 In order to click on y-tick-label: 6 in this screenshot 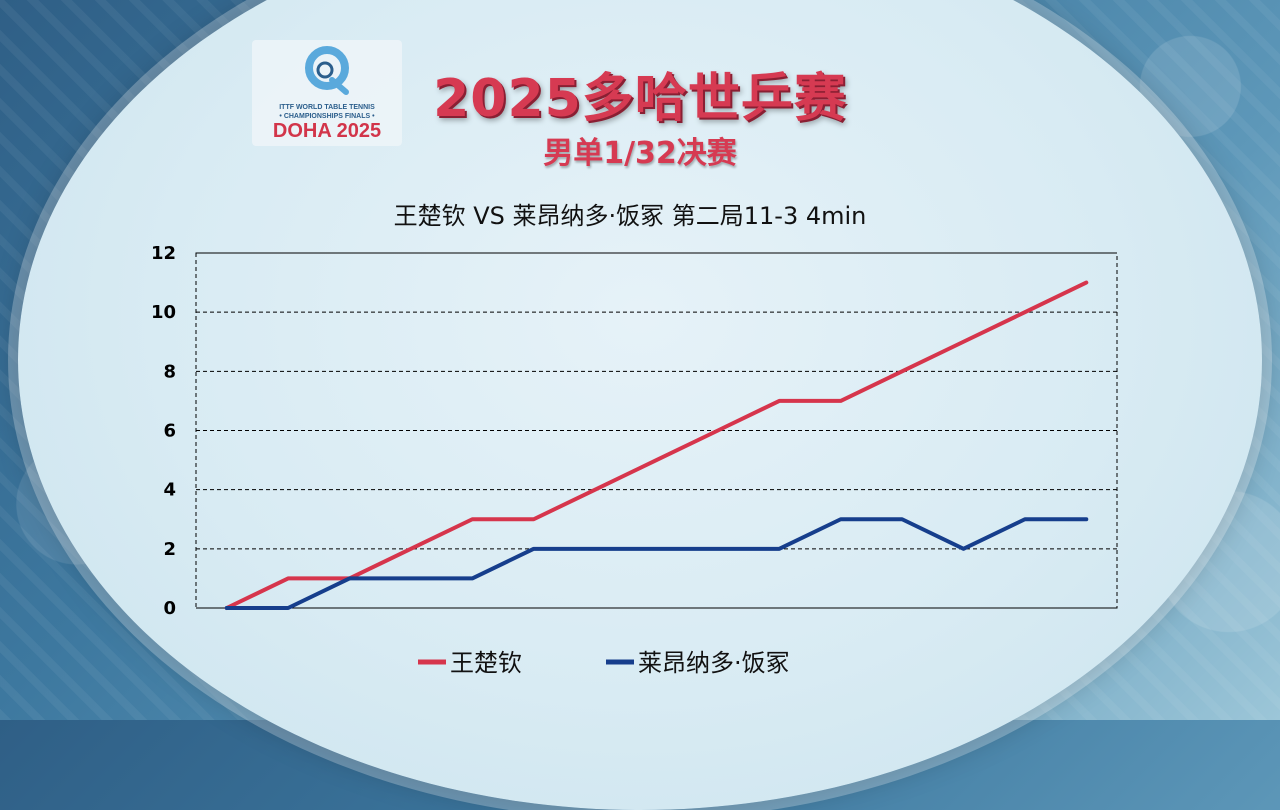, I will do `click(169, 431)`.